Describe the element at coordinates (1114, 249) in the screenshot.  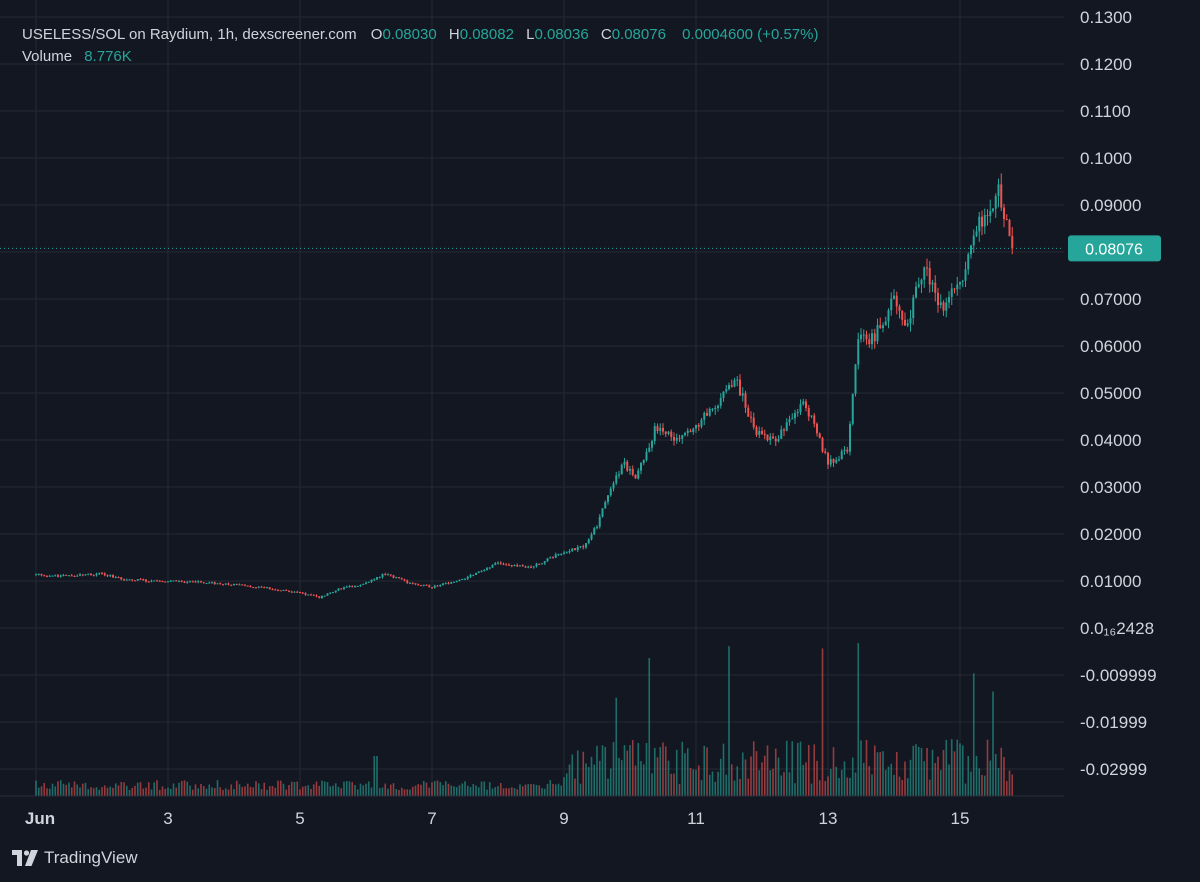
I see `last-price-tag-text: 0.08076` at that location.